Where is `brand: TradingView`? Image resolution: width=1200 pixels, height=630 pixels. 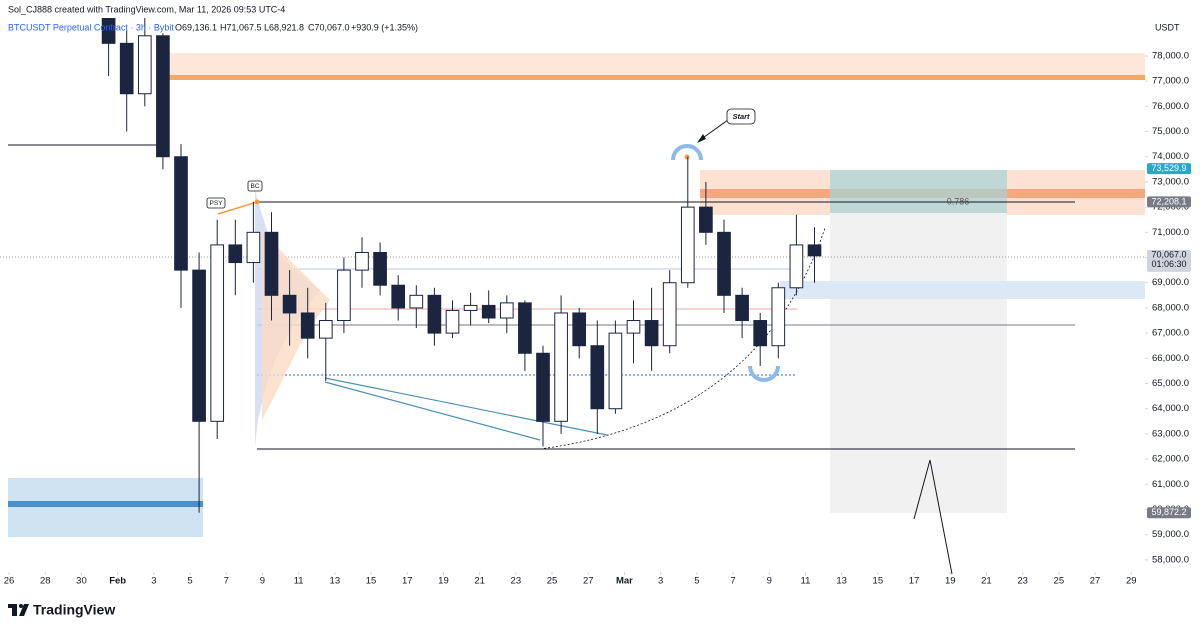 brand: TradingView is located at coordinates (74, 610).